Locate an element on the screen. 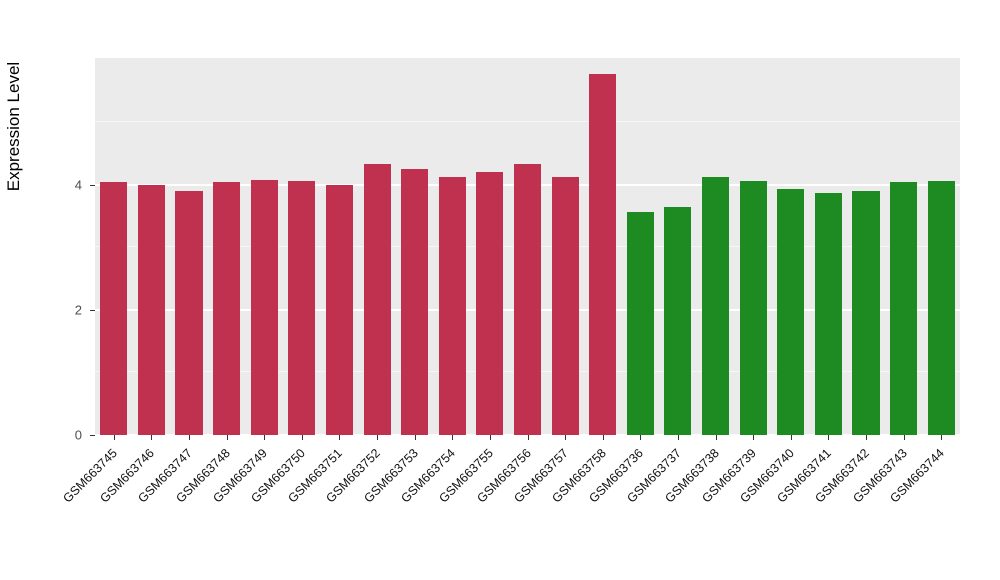 This screenshot has width=1000, height=580. bar-GSM663736 is located at coordinates (640, 323).